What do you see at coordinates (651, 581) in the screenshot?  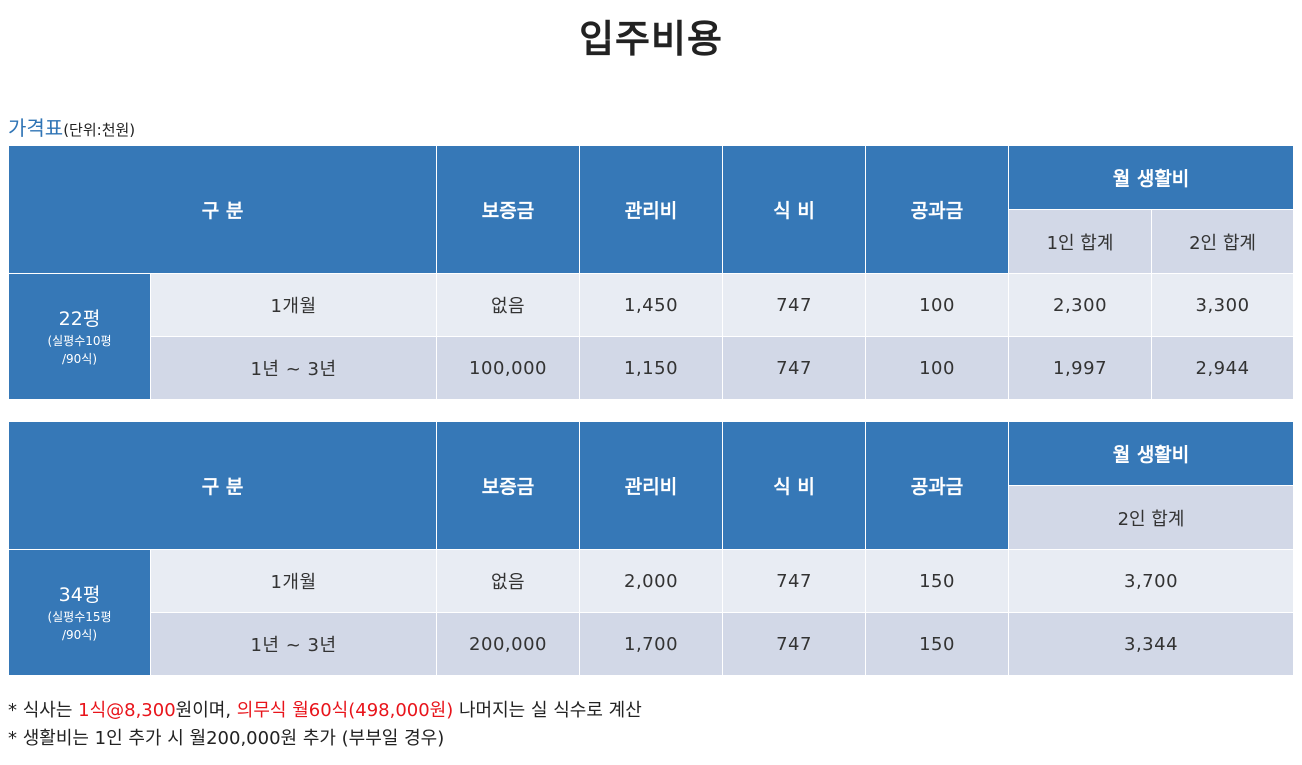 I see `management-cell: 2,000` at bounding box center [651, 581].